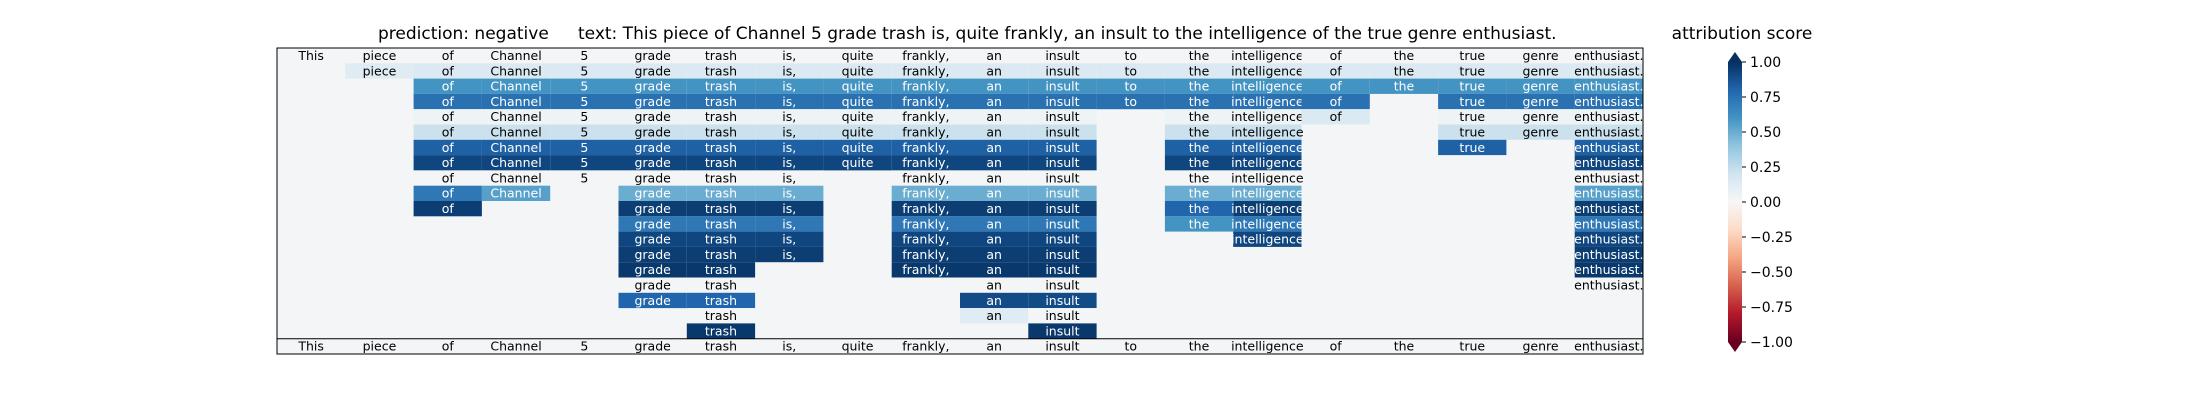  Describe the element at coordinates (1540, 70) in the screenshot. I see `cell-token-label: genre` at that location.